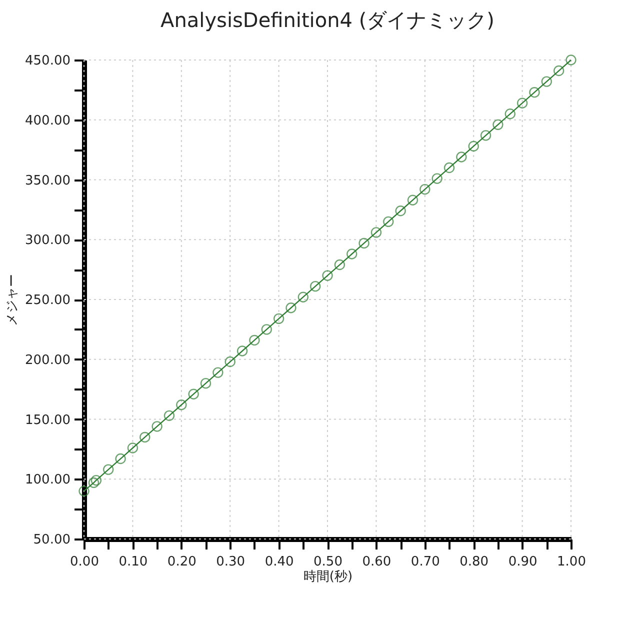  Describe the element at coordinates (47, 180) in the screenshot. I see `y-tick-label: 350.00` at that location.